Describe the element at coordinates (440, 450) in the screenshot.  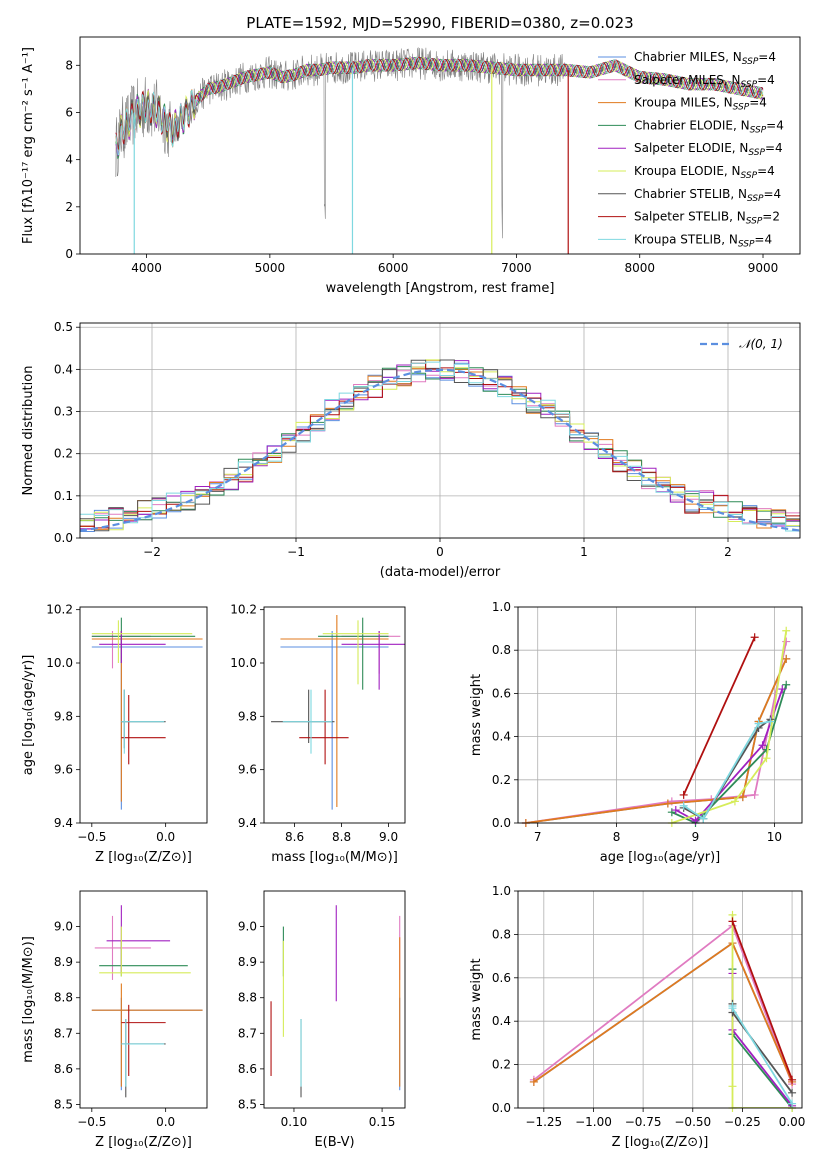
I see `normal-distribution-curve` at that location.